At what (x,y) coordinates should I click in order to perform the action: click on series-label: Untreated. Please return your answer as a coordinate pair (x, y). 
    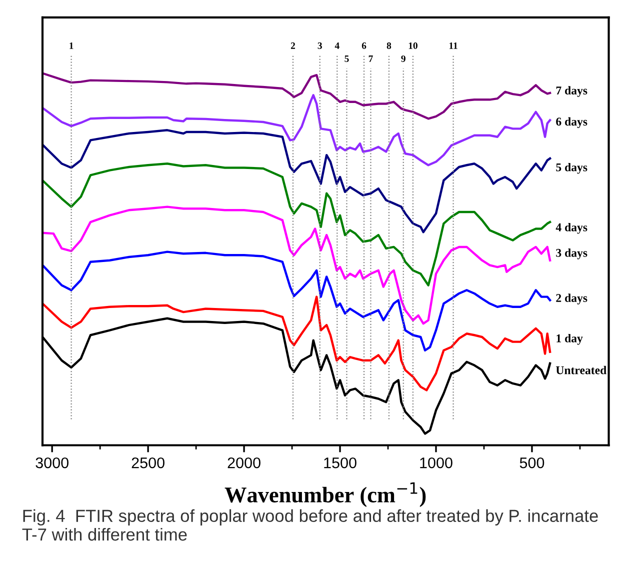
    Looking at the image, I should click on (581, 370).